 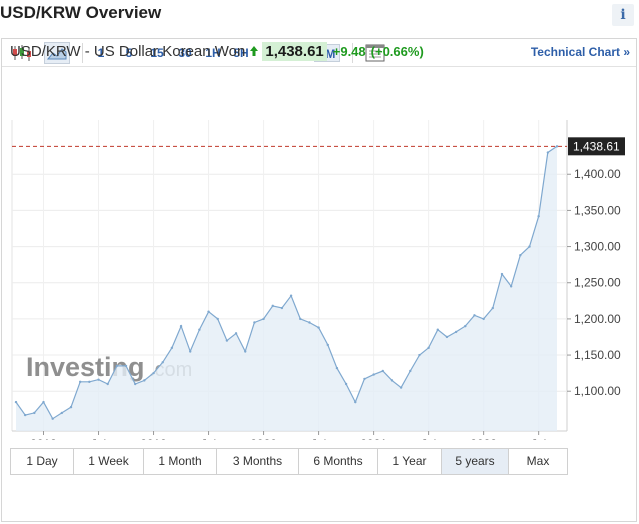 What do you see at coordinates (157, 53) in the screenshot?
I see `timeframe-15: 15` at bounding box center [157, 53].